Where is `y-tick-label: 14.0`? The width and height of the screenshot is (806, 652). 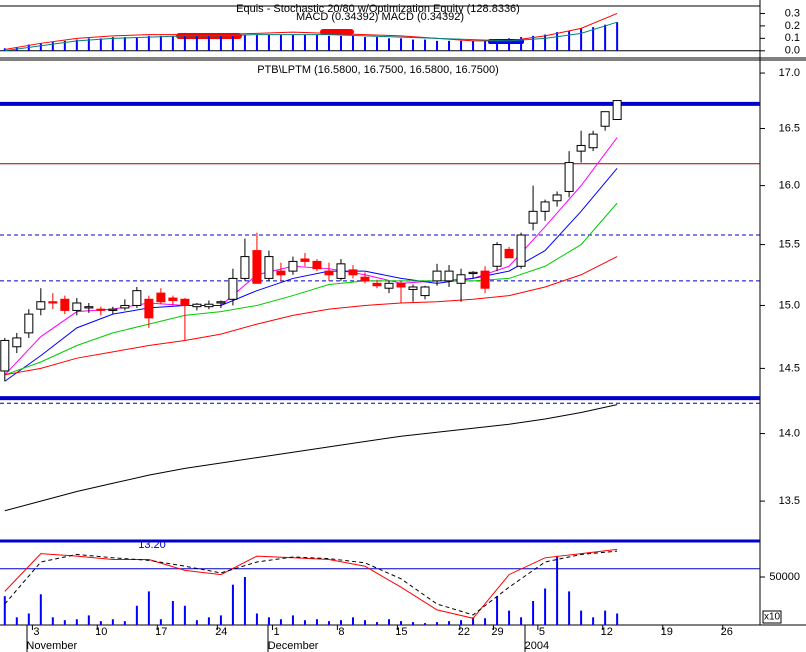 y-tick-label: 14.0 is located at coordinates (789, 433).